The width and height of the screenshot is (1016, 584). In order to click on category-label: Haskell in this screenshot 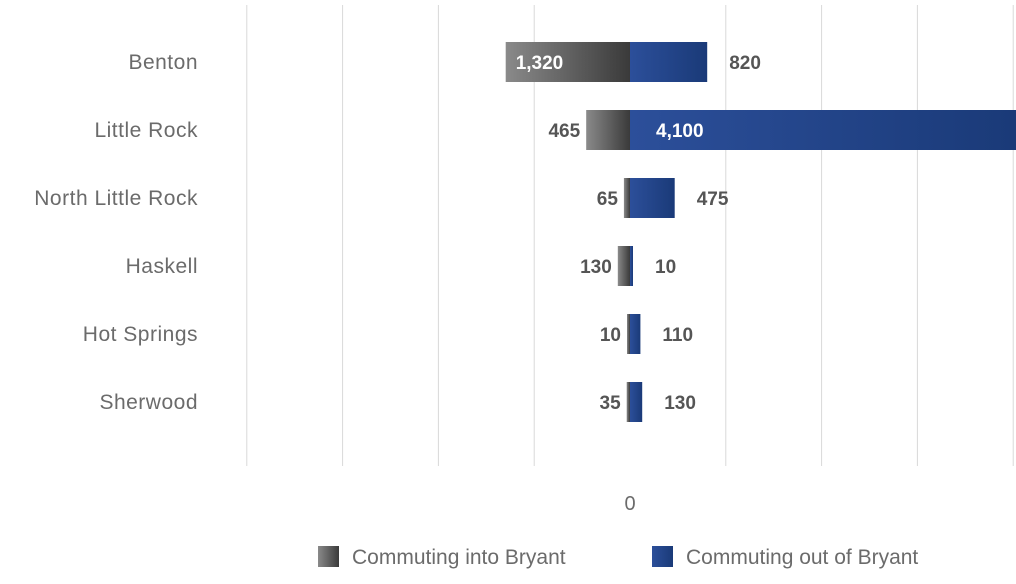, I will do `click(162, 266)`.